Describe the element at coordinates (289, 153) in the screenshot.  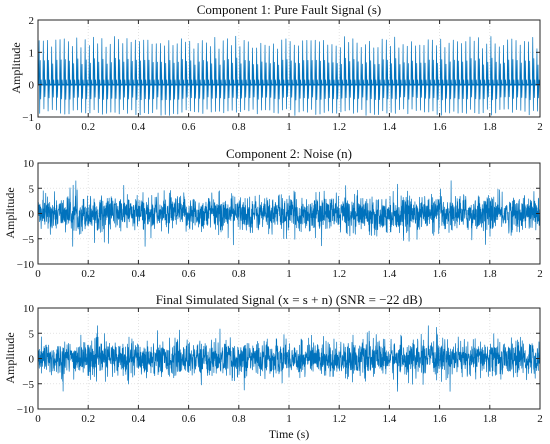
I see `panel-2-title: Component 2: Noise (n)` at that location.